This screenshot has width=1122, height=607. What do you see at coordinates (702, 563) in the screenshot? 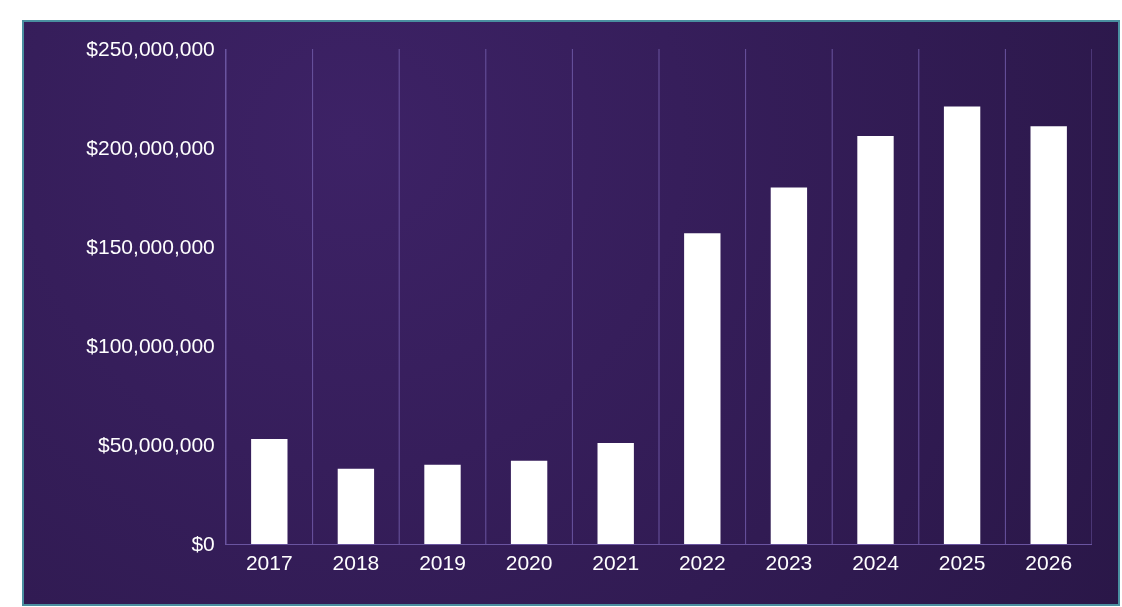
I see `x-tick-label: 2022` at bounding box center [702, 563].